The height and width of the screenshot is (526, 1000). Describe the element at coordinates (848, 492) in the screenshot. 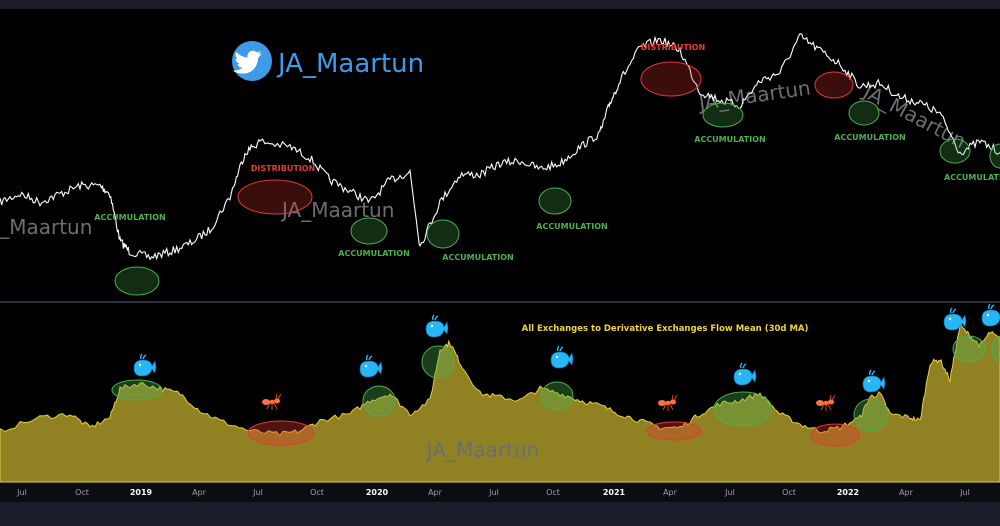

I see `x-tick-label: 2022` at that location.